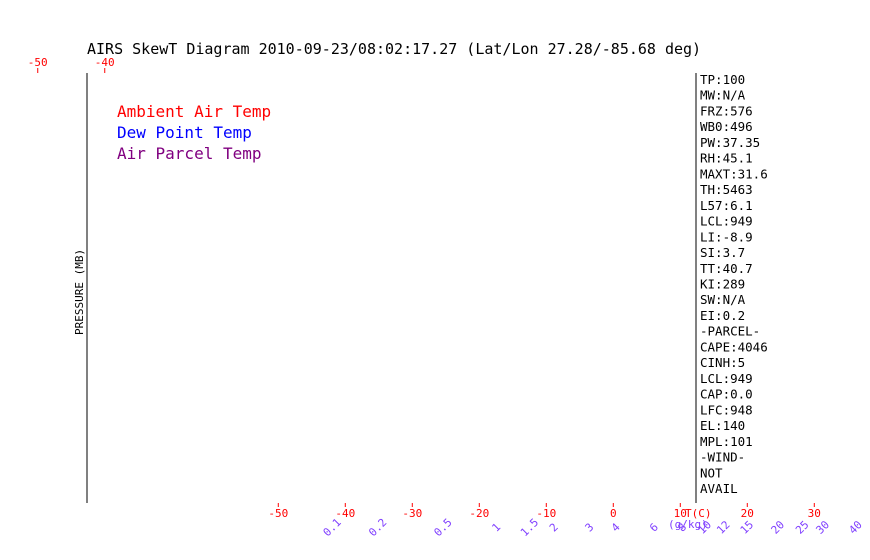 Image resolution: width=870 pixels, height=560 pixels. Describe the element at coordinates (722, 283) in the screenshot. I see `index-item: KI:289` at that location.